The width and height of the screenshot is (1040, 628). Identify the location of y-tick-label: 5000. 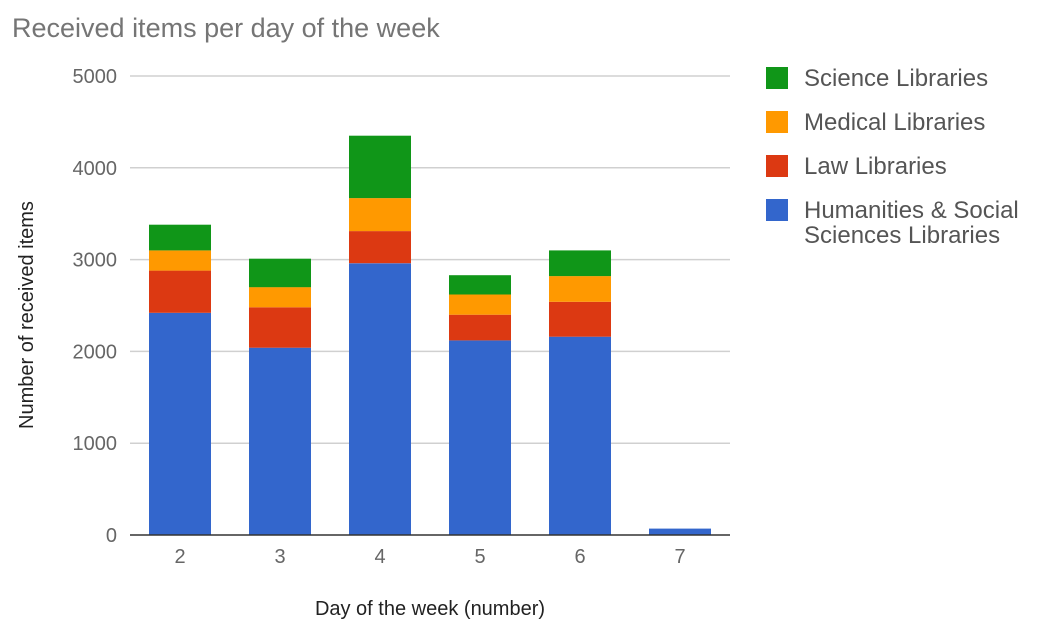
(95, 77).